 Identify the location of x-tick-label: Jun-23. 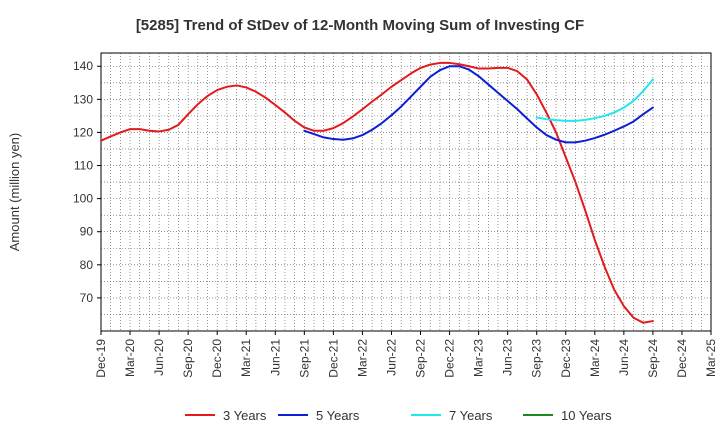
(508, 357).